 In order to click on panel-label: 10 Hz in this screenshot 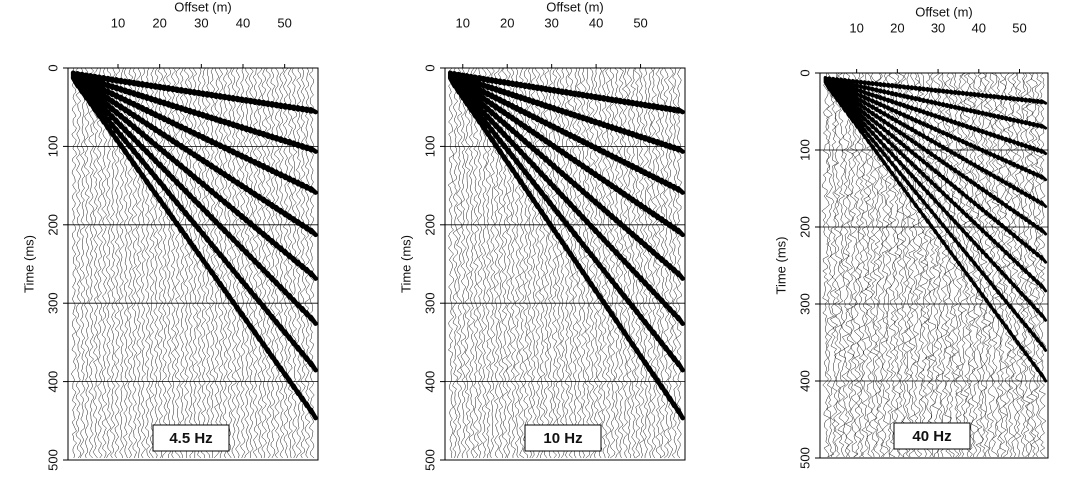, I will do `click(562, 438)`.